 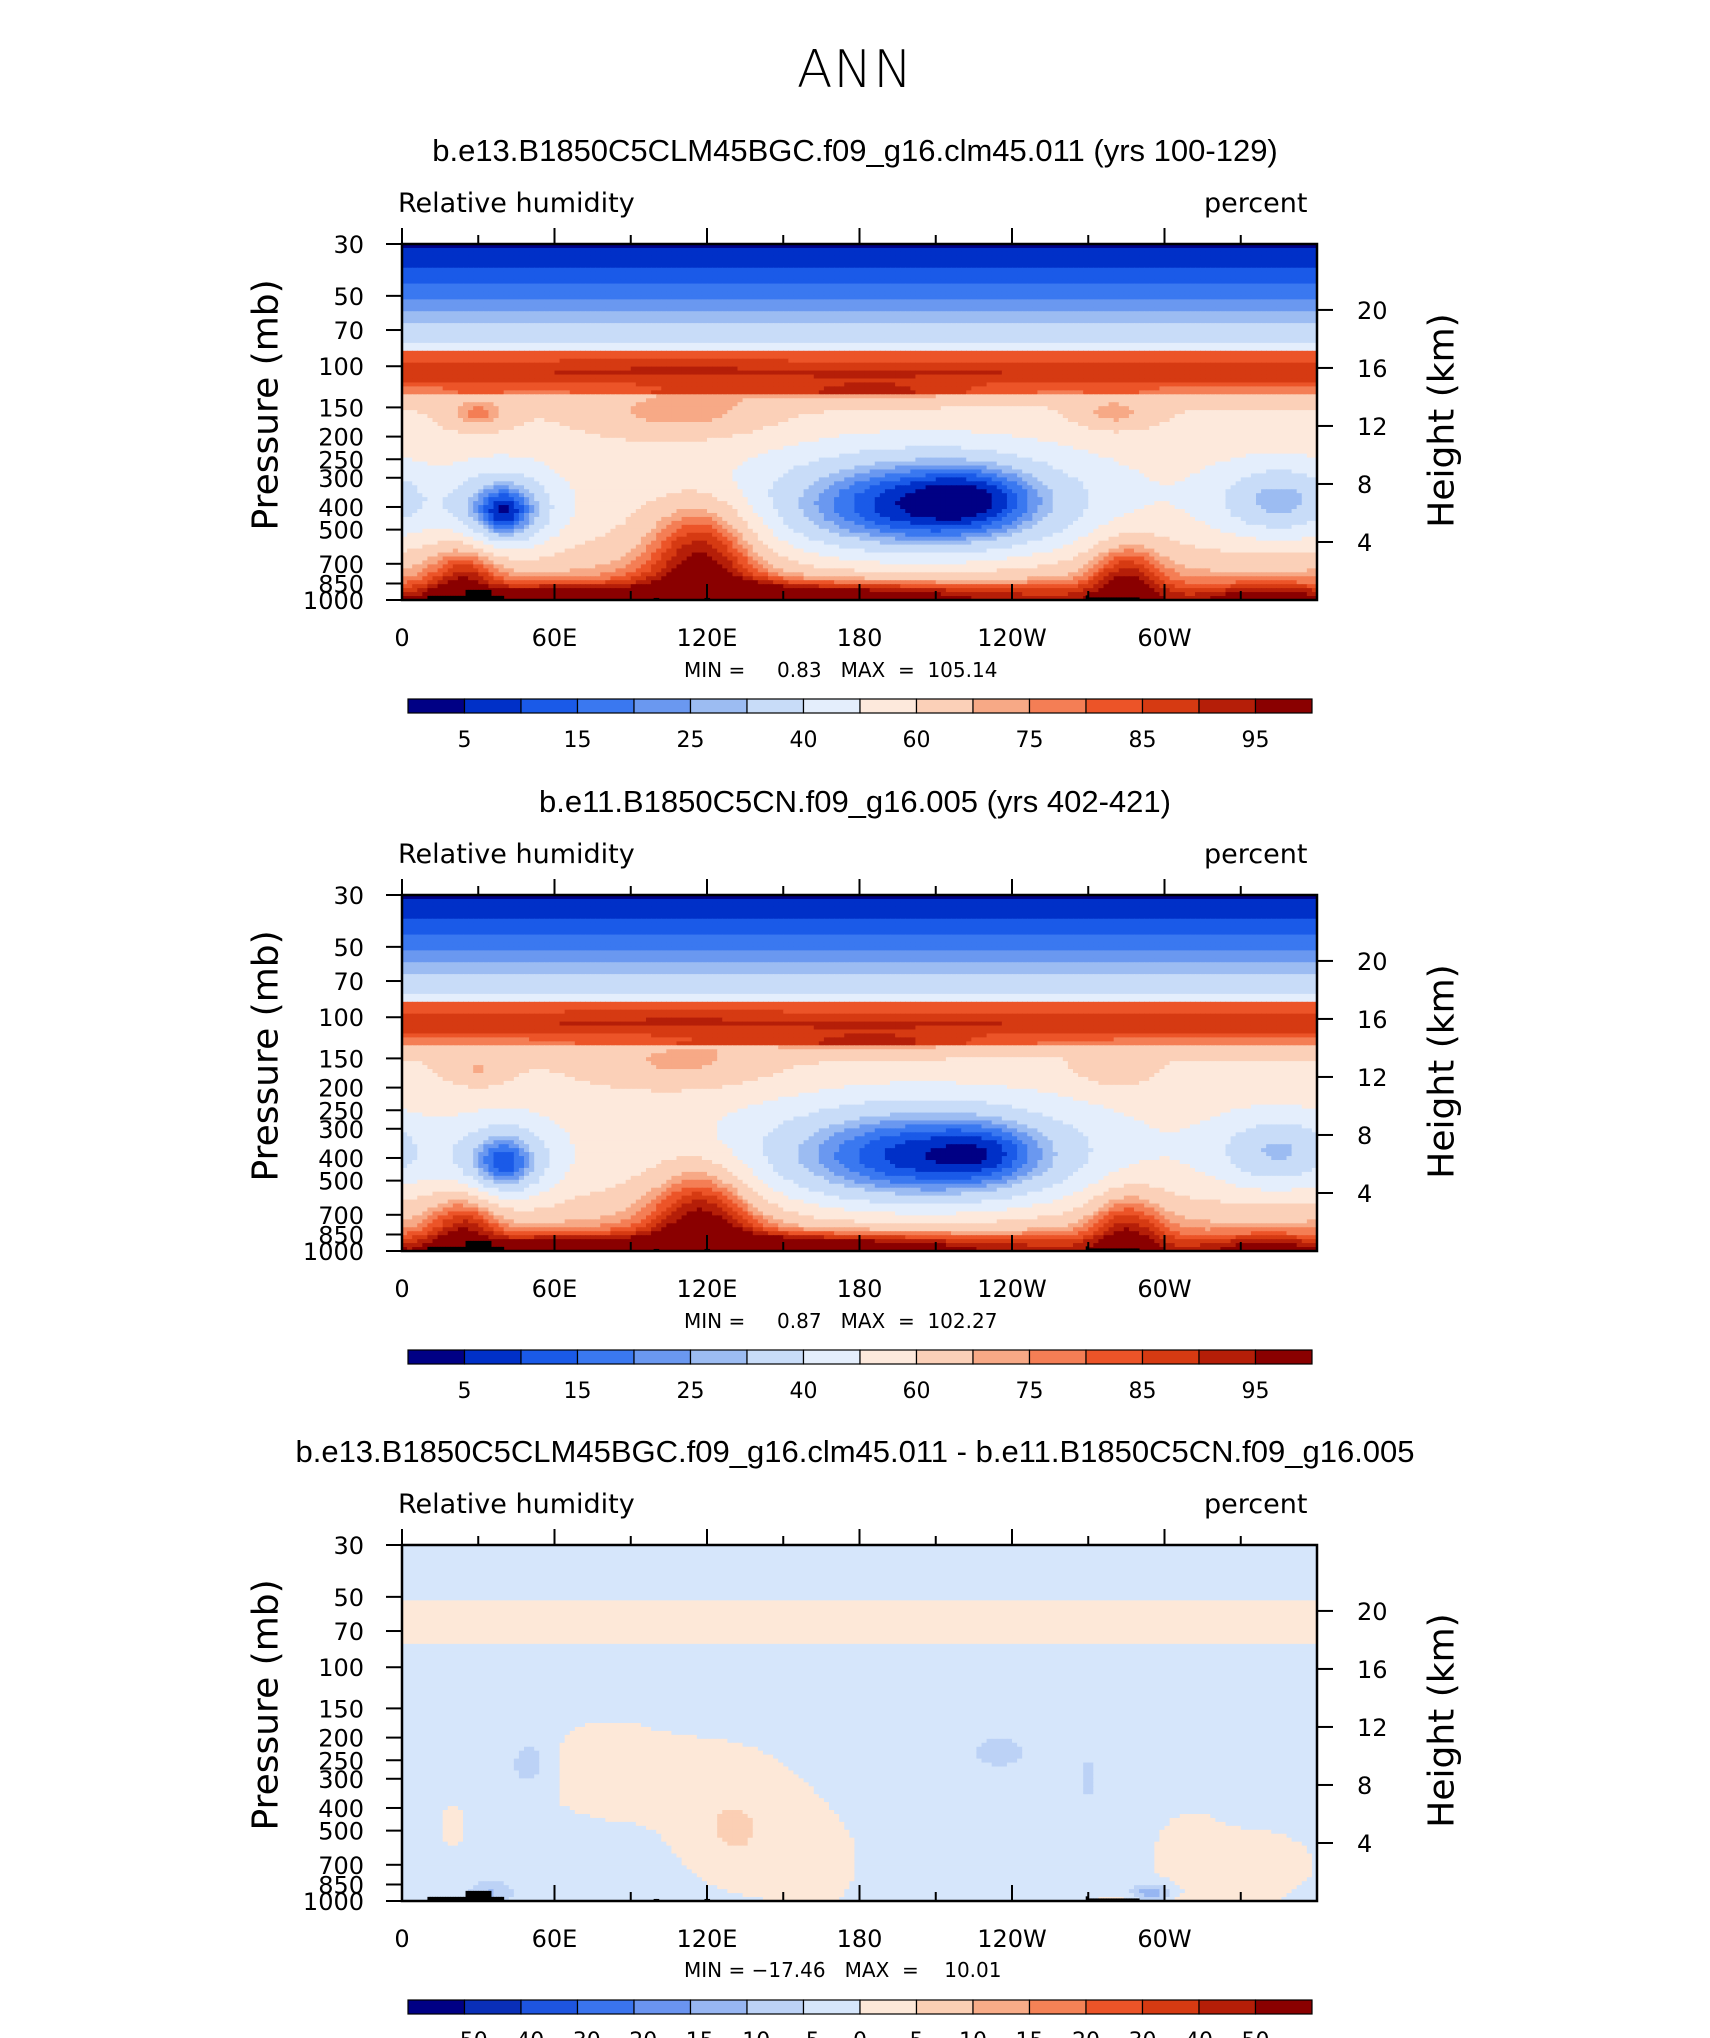 I want to click on panel-2-xtick-label: 0, so click(x=401, y=1289).